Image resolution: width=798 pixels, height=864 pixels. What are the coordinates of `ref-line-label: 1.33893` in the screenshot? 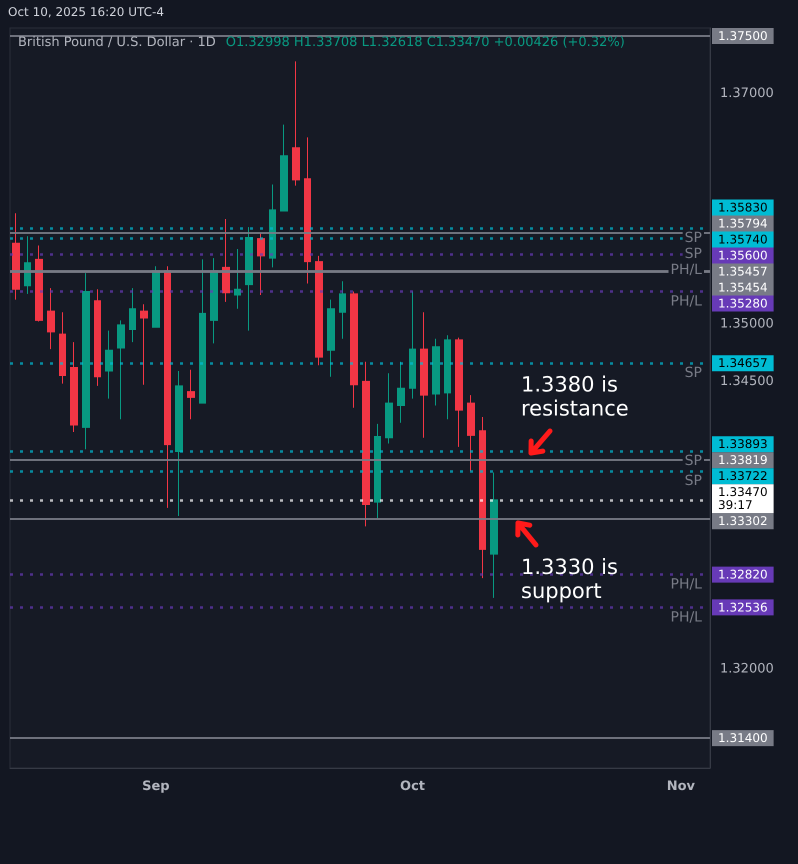 It's located at (743, 444).